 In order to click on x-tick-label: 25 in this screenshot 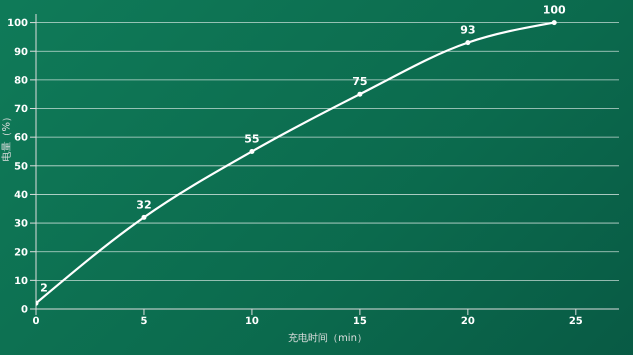, I will do `click(575, 322)`.